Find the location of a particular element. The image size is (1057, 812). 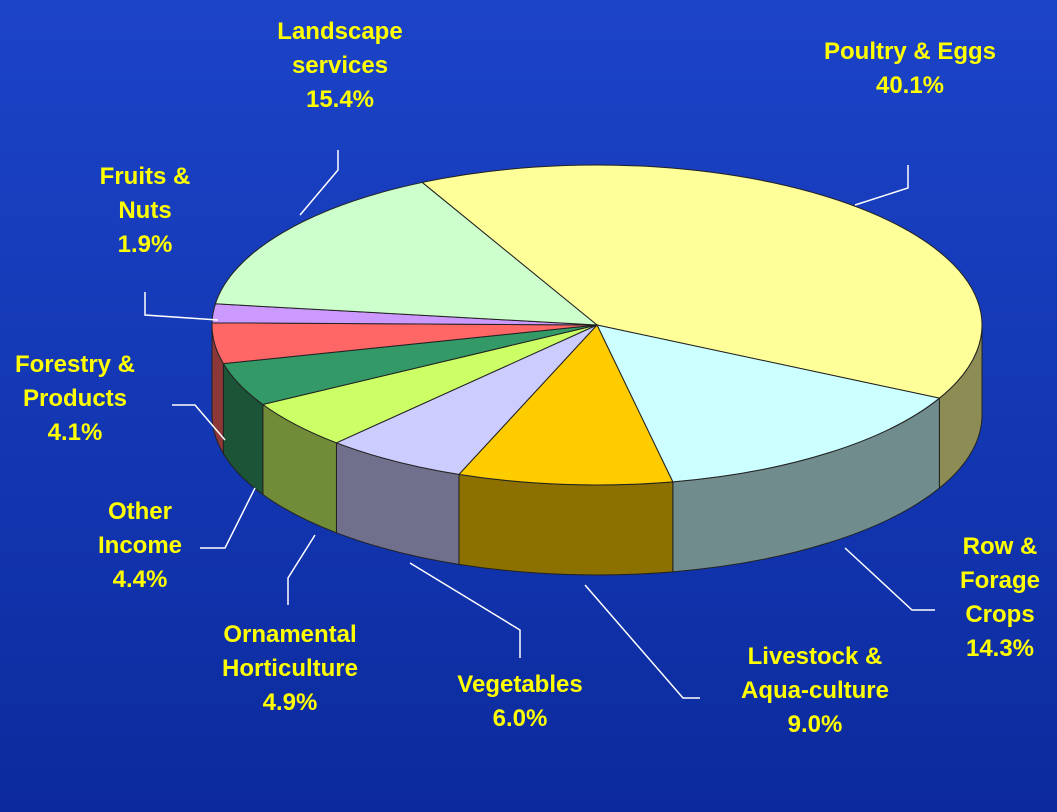

category-name: Livestock & Aqua-culture is located at coordinates (814, 673).